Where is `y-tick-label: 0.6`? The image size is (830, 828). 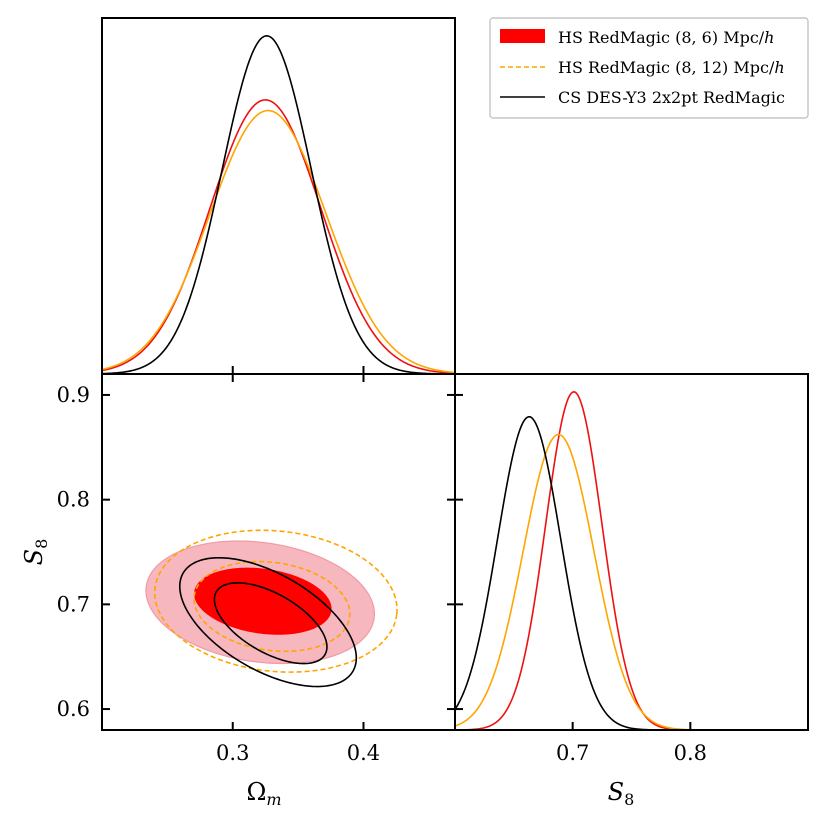 y-tick-label: 0.6 is located at coordinates (73, 709).